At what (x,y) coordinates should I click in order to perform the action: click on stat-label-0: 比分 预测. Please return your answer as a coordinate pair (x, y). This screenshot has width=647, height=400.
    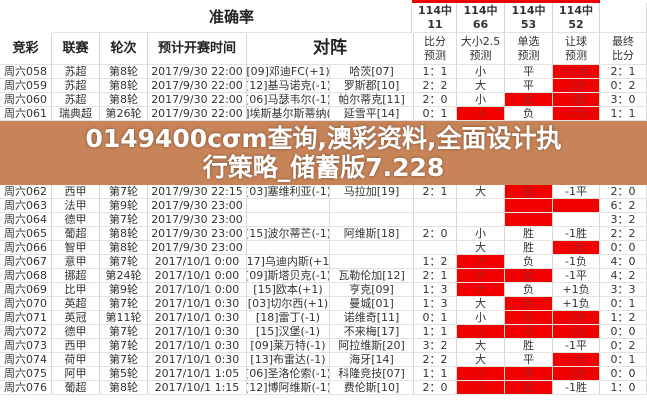
    Looking at the image, I should click on (435, 49).